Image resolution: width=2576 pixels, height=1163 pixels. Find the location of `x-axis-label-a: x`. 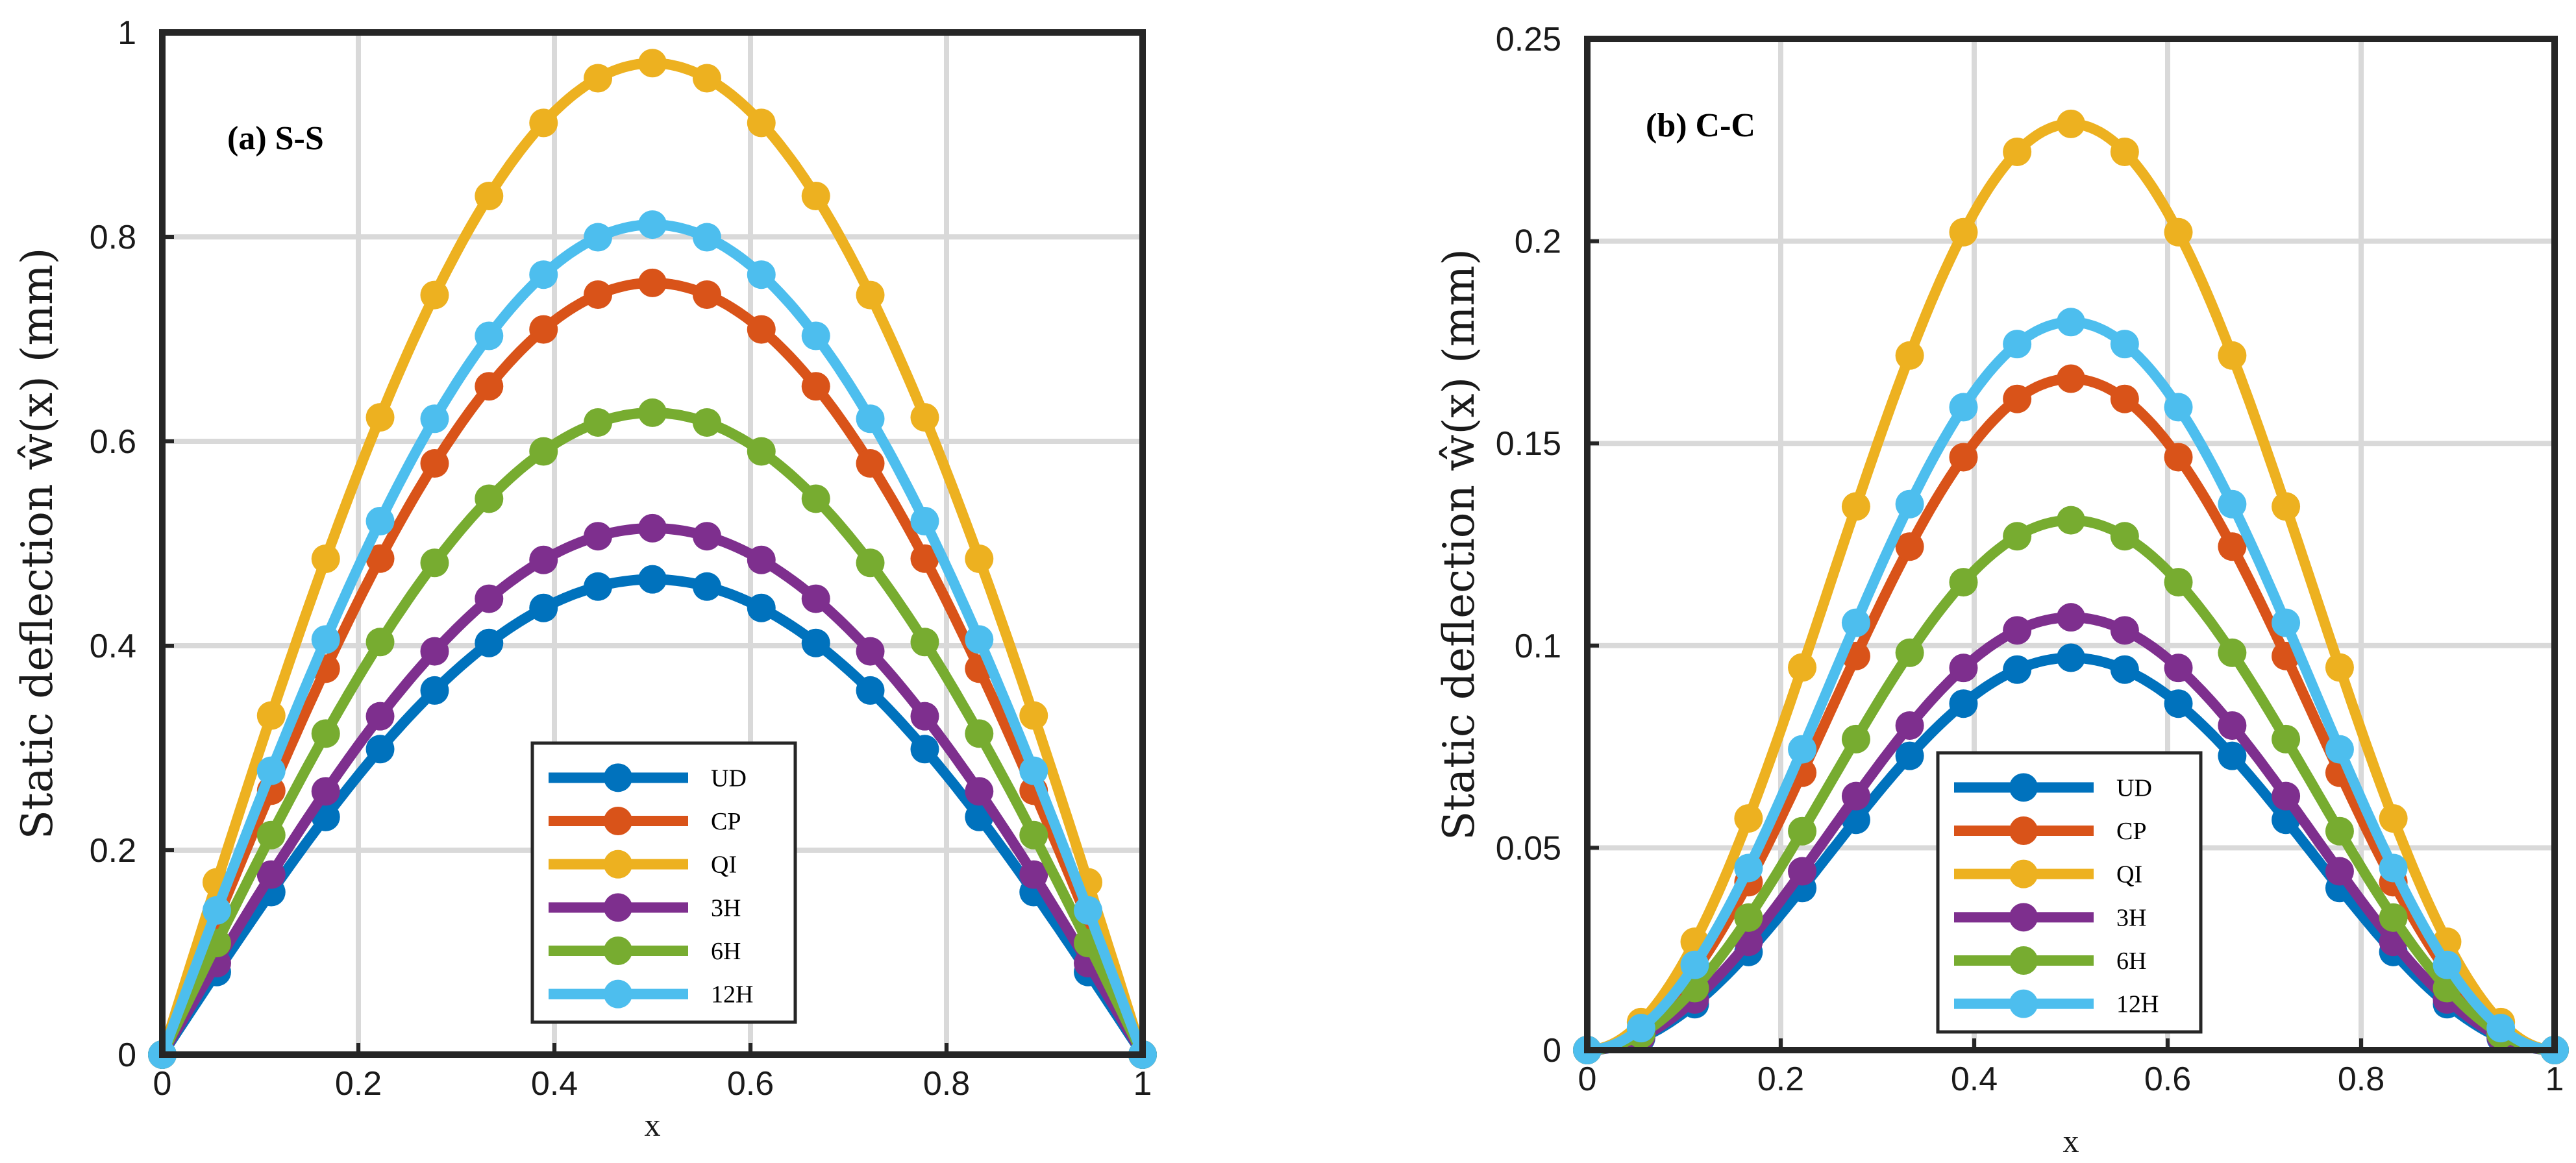

x-axis-label-a: x is located at coordinates (653, 1125).